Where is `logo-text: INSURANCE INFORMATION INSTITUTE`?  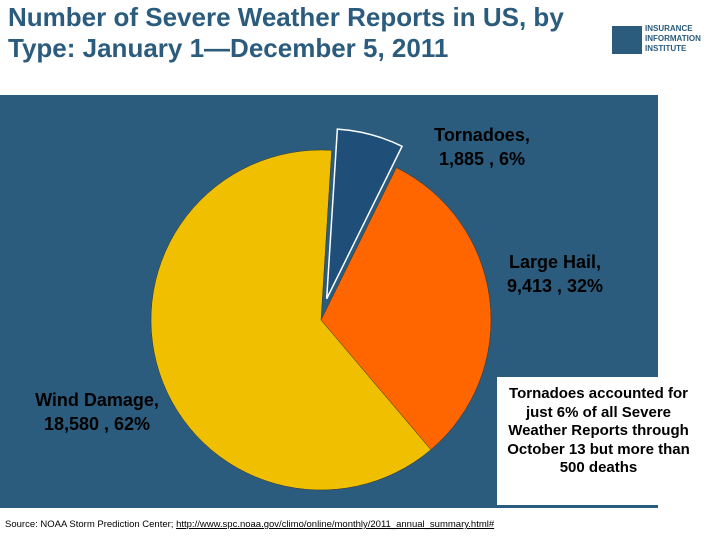 logo-text: INSURANCE INFORMATION INSTITUTE is located at coordinates (673, 39).